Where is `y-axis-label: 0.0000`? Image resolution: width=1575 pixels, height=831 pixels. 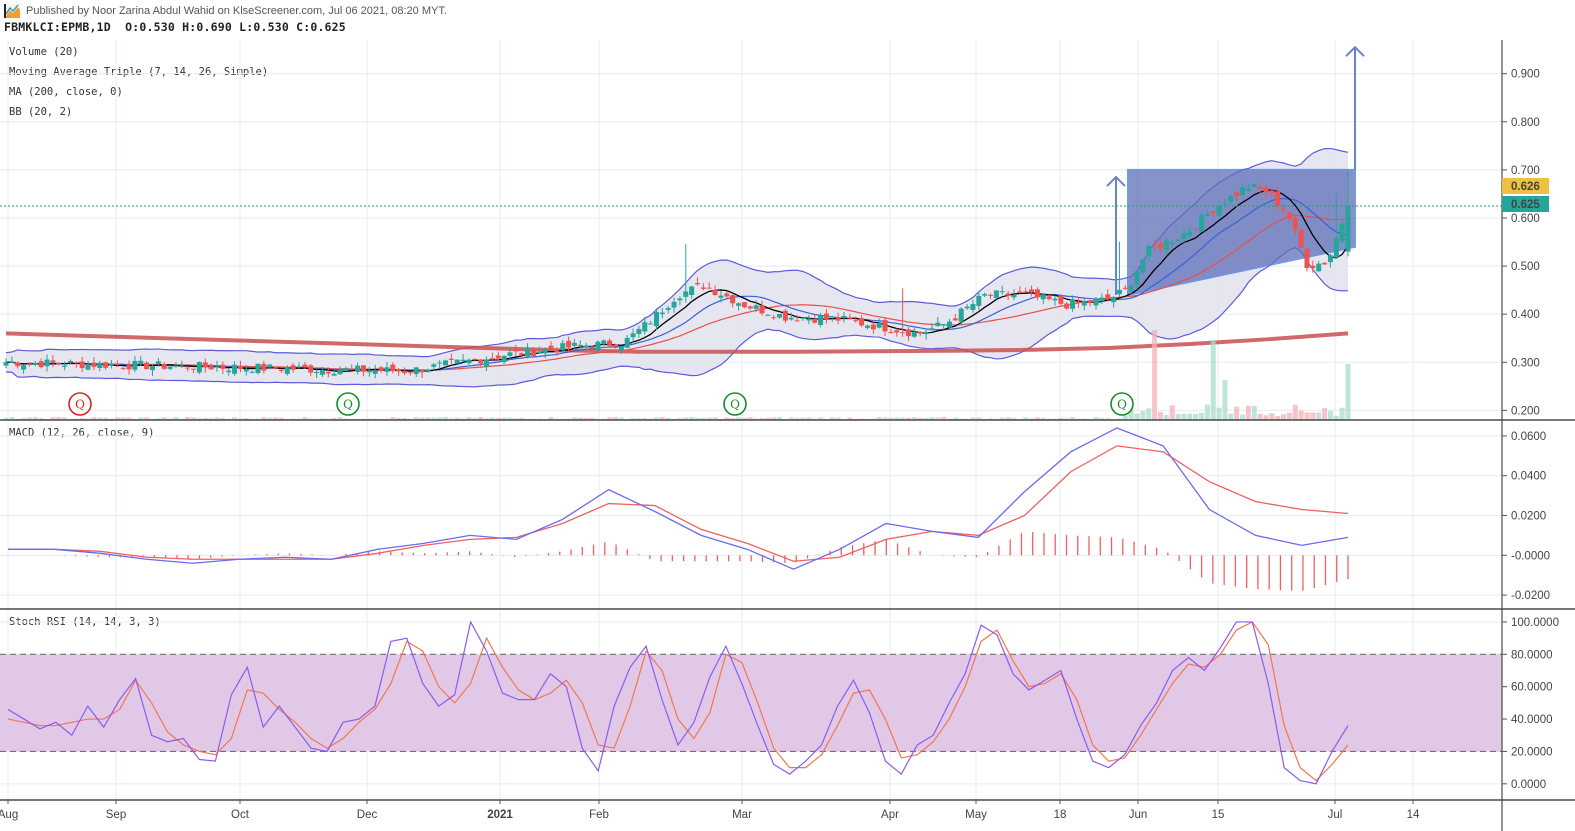
y-axis-label: 0.0000 is located at coordinates (1528, 785).